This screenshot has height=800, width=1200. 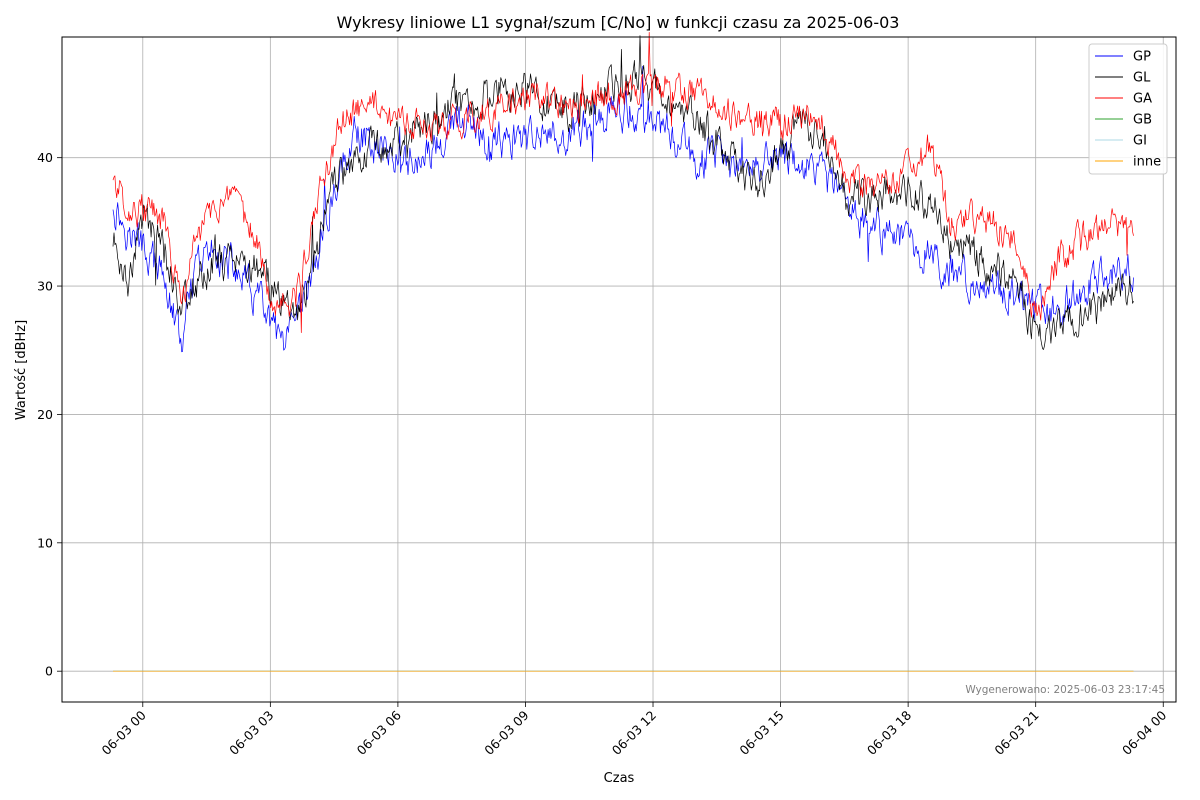 What do you see at coordinates (1140, 141) in the screenshot?
I see `legend-label: GI` at bounding box center [1140, 141].